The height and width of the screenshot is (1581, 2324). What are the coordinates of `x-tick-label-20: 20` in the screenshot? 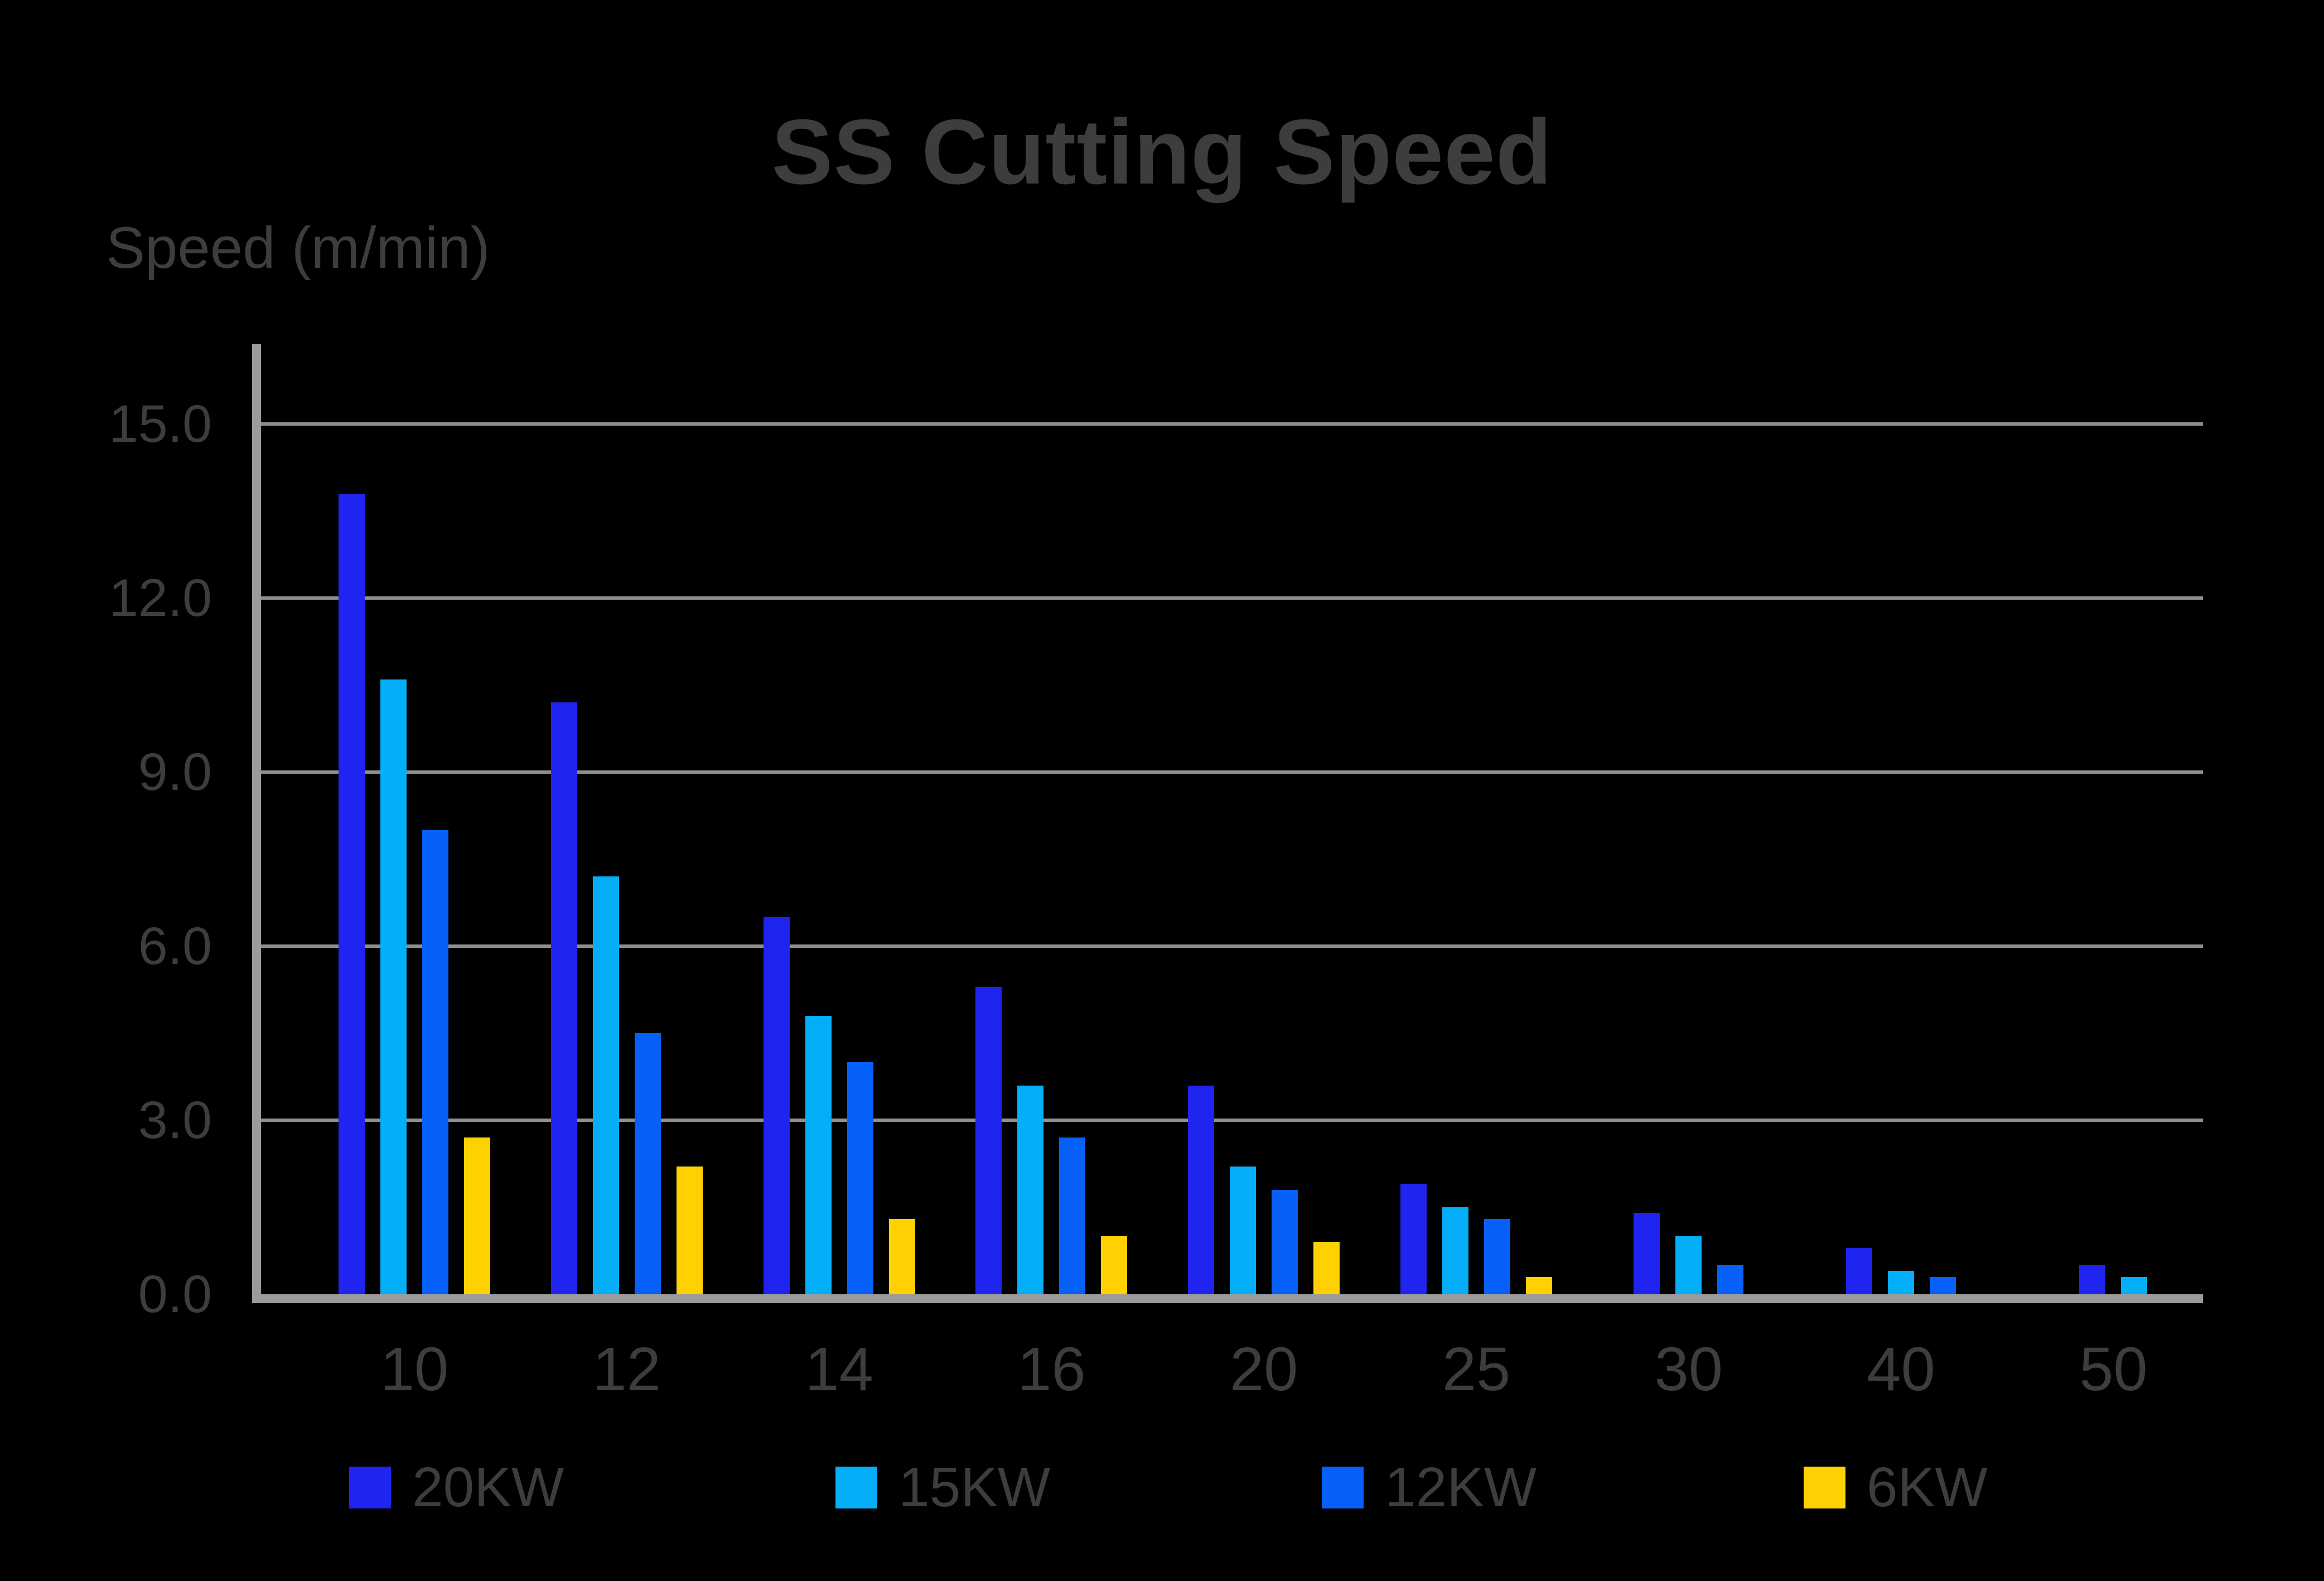 It's located at (1264, 1369).